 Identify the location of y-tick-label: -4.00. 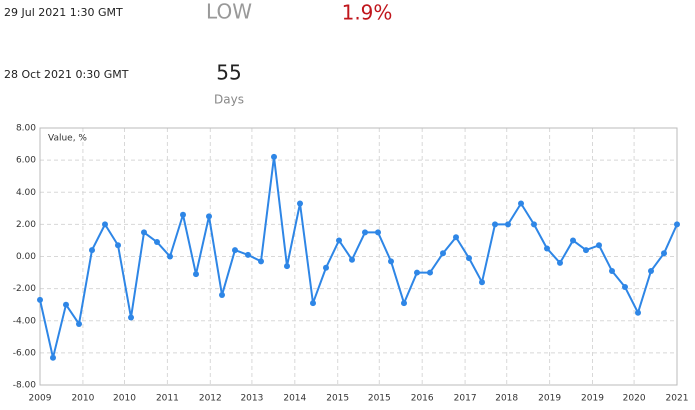
(25, 321).